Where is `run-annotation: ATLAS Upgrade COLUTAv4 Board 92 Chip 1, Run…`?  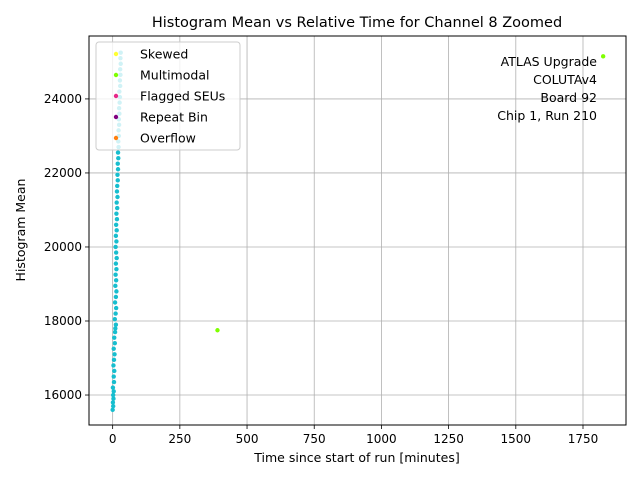
run-annotation: ATLAS Upgrade COLUTAv4 Board 92 Chip 1, Run… is located at coordinates (547, 88).